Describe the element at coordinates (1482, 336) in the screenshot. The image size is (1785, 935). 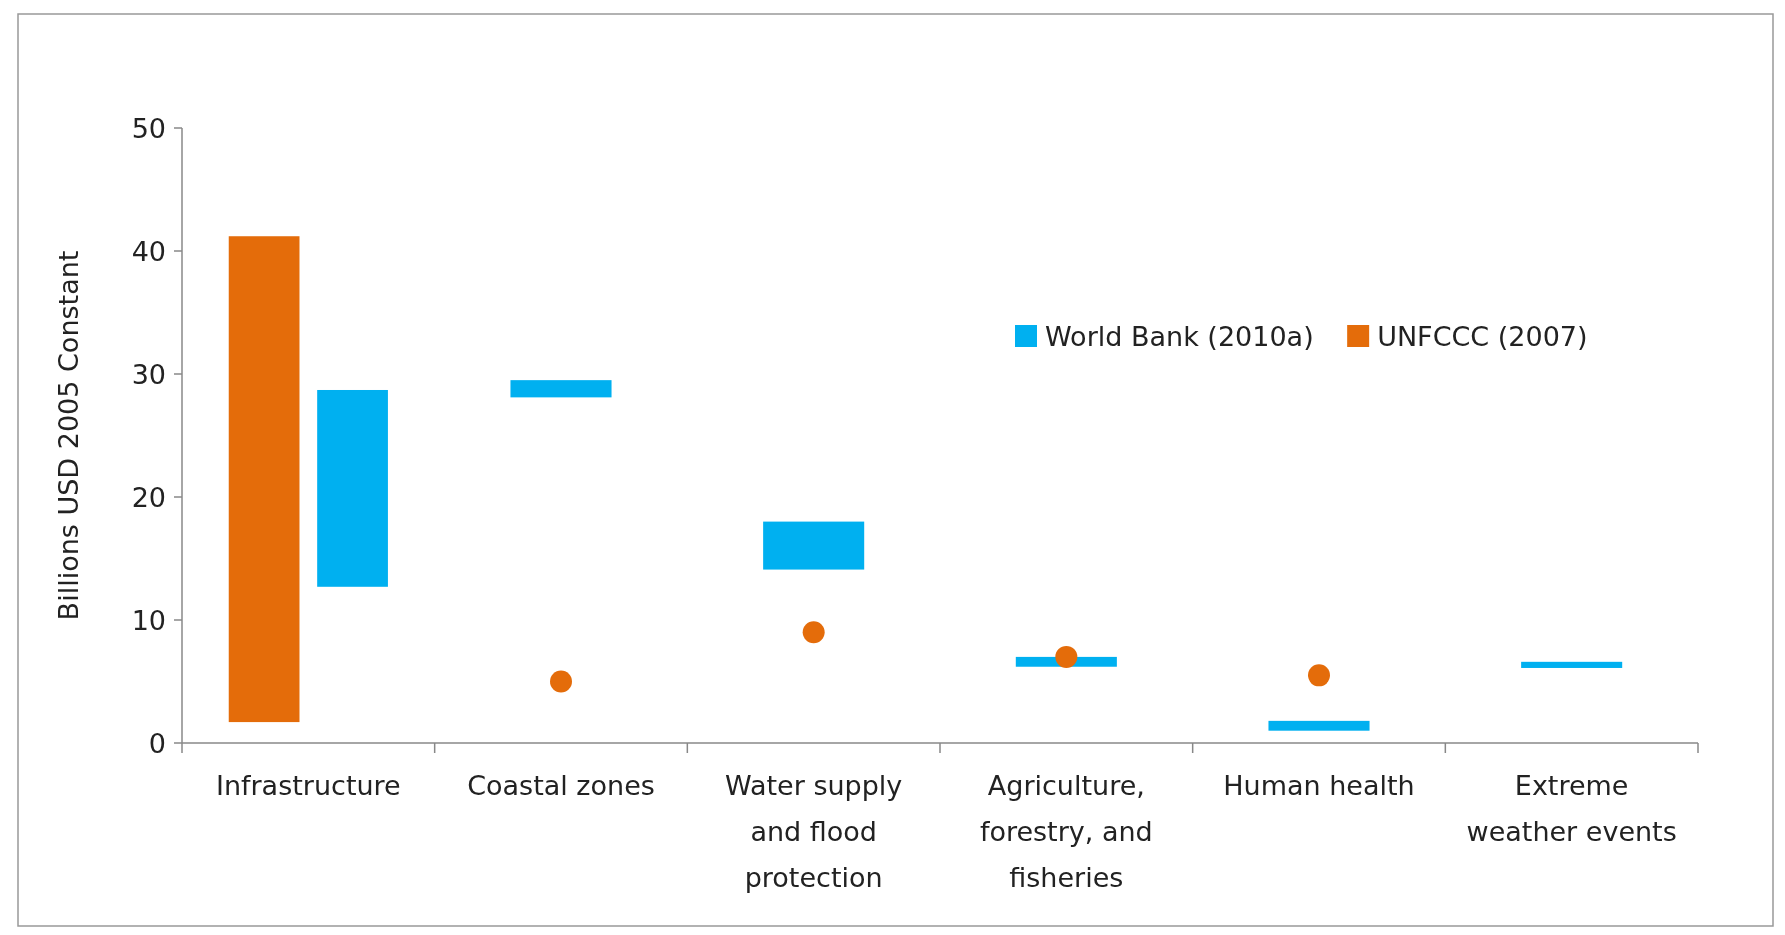
I see `legend-label: UNFCCC (2007)` at that location.